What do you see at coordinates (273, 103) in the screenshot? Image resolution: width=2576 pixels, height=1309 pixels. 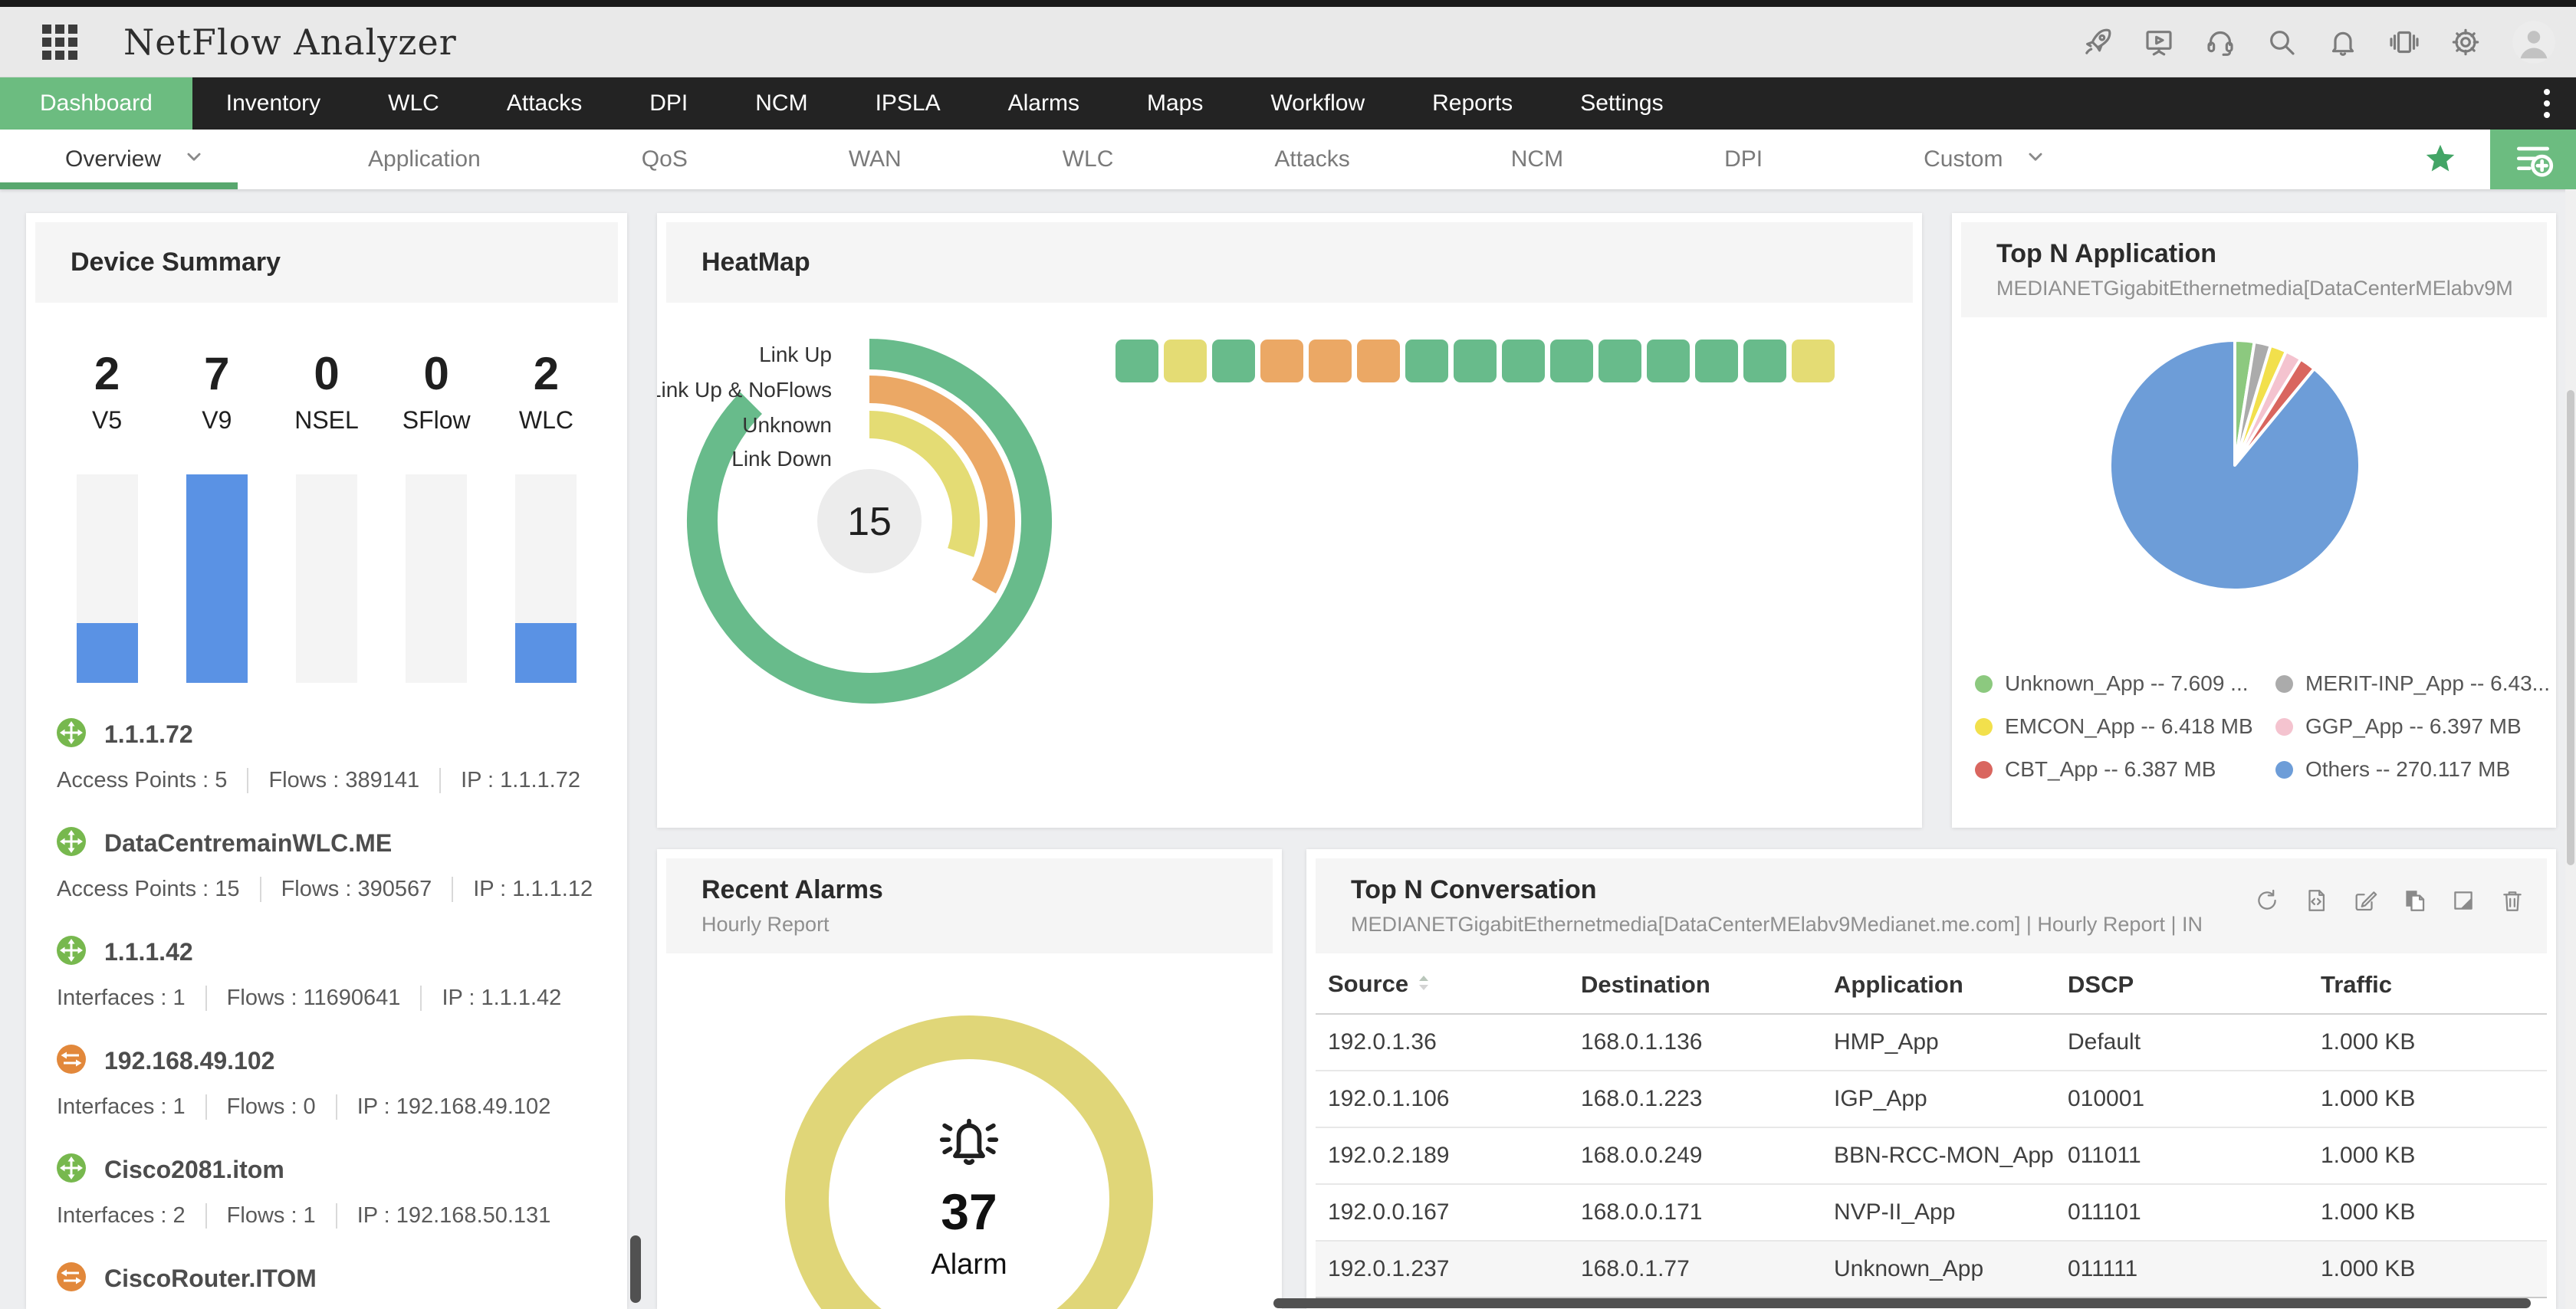 I see `nav-item-inventory: Inventory` at bounding box center [273, 103].